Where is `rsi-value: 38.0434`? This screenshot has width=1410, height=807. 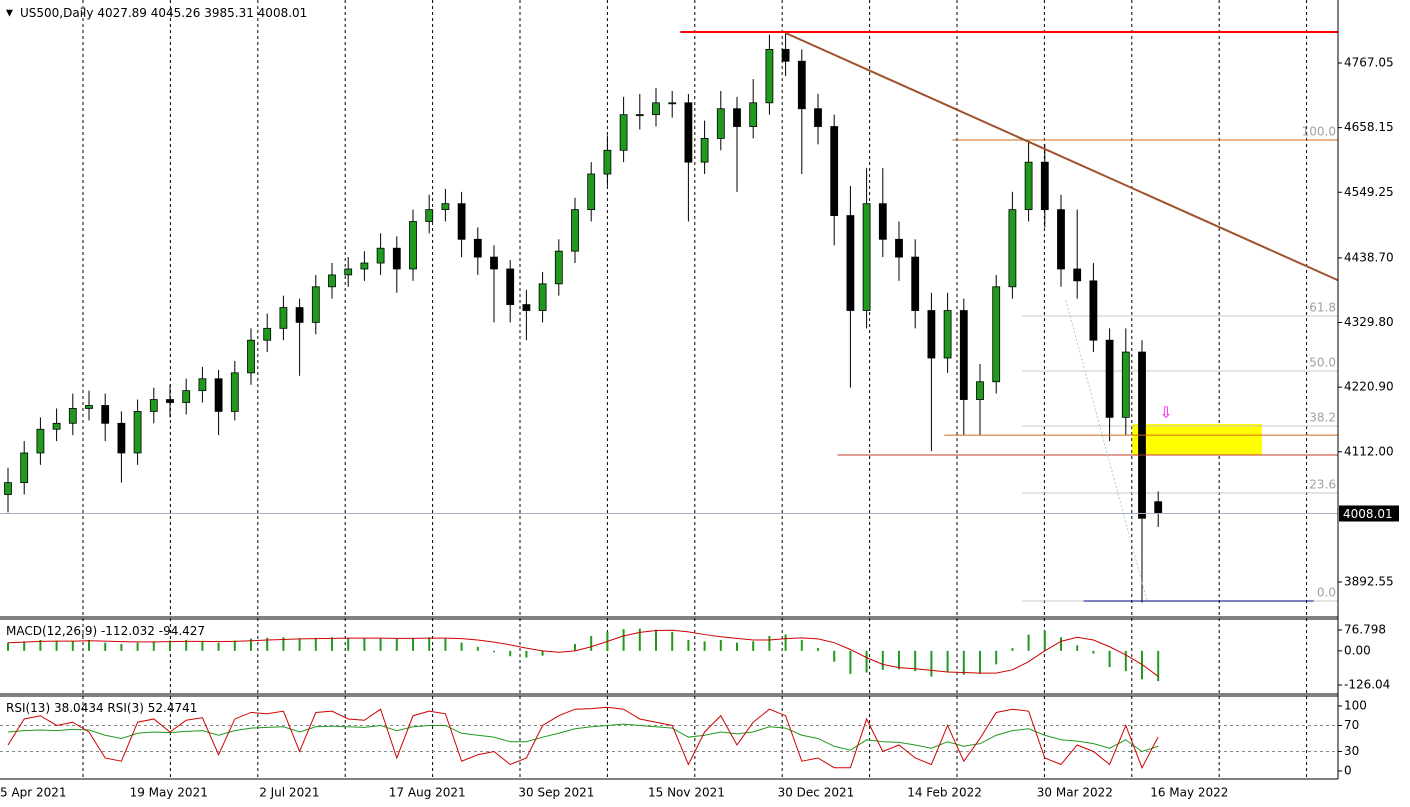 rsi-value: 38.0434 is located at coordinates (79, 708).